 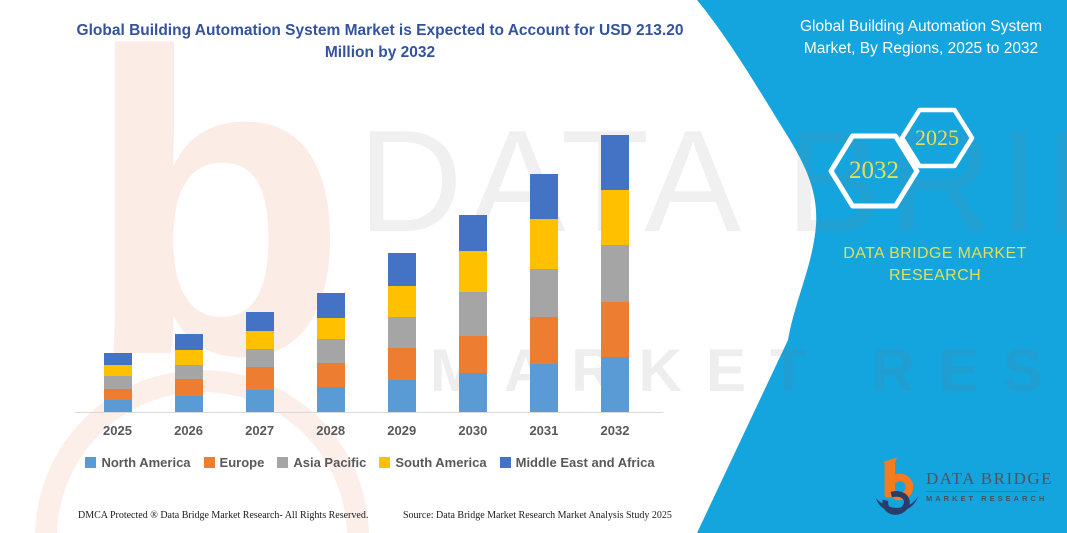 I want to click on logo-d-loop, so click(x=896, y=503).